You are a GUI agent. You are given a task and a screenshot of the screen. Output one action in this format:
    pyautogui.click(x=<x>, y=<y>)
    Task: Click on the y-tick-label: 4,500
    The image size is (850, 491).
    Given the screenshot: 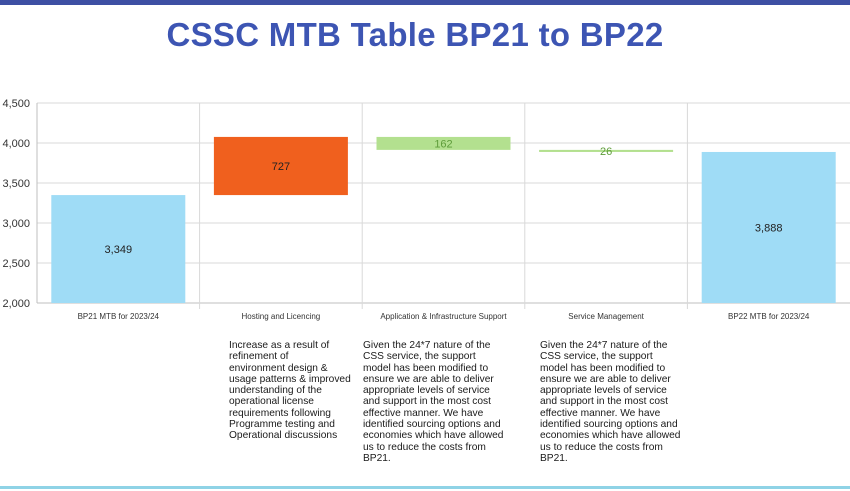 What is the action you would take?
    pyautogui.click(x=16, y=104)
    